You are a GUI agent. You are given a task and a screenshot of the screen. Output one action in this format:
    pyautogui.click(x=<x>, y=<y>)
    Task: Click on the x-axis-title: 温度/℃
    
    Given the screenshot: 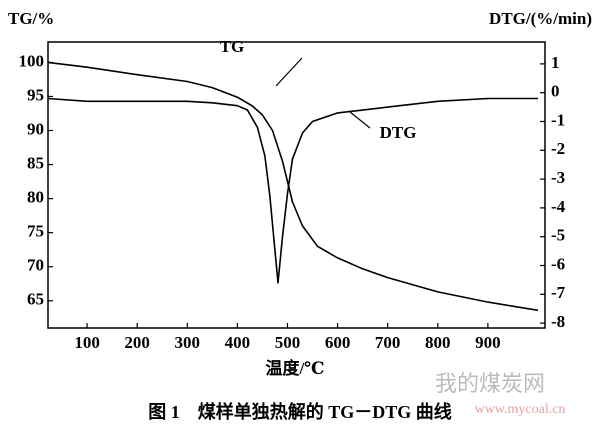 What is the action you would take?
    pyautogui.click(x=294, y=368)
    